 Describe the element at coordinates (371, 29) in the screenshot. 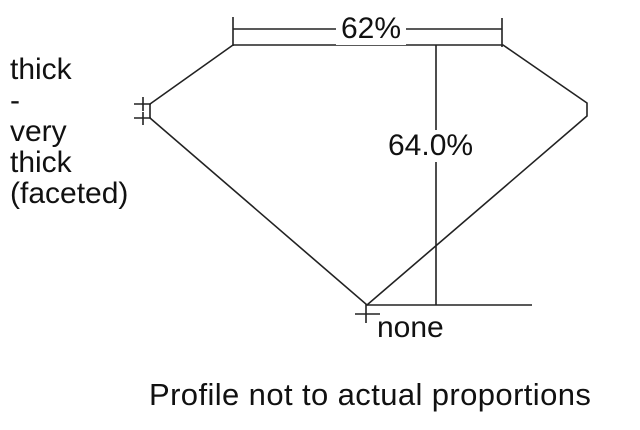

I see `table-width-percentage-label: 62%` at that location.